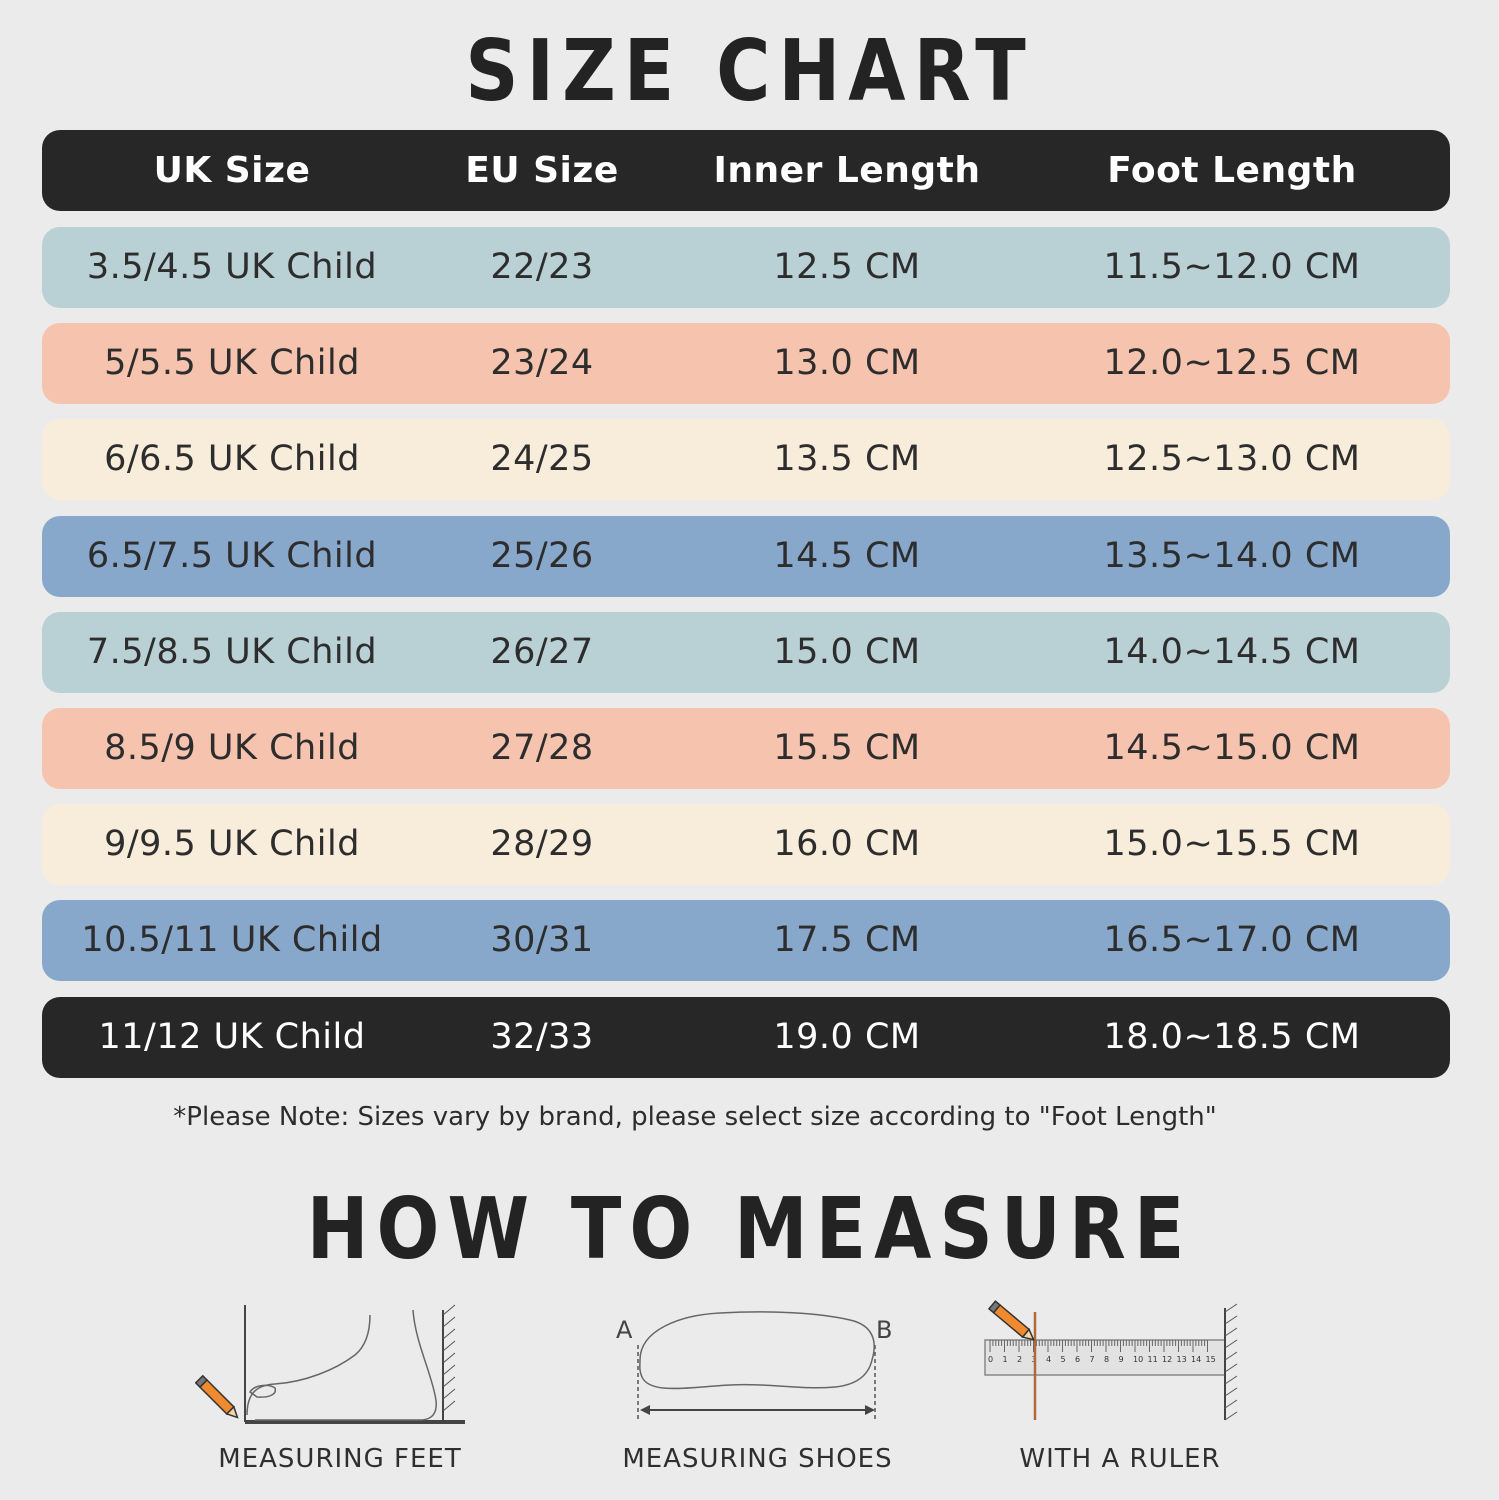 This screenshot has height=1500, width=1499. I want to click on cell-uk-size: 10.5/11 UK Child, so click(232, 940).